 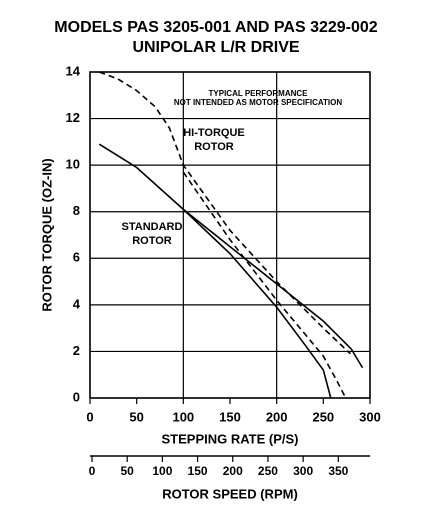 What do you see at coordinates (216, 27) in the screenshot?
I see `chart-title: MODELS PAS 3205-001 AND PAS 3229-002` at bounding box center [216, 27].